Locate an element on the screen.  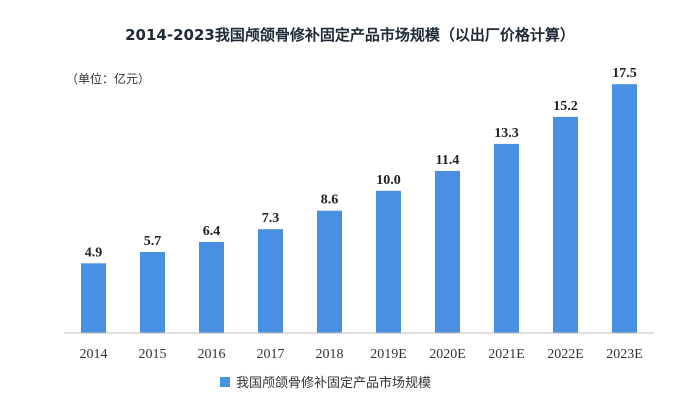
category-label-2019E: 2019E is located at coordinates (388, 354).